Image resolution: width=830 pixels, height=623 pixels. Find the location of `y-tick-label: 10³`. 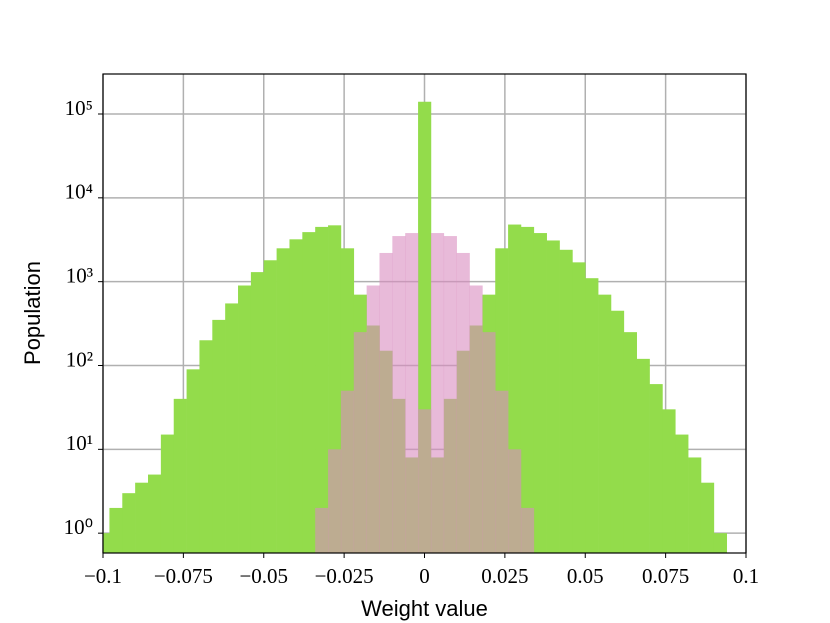

y-tick-label: 10³ is located at coordinates (79, 275).